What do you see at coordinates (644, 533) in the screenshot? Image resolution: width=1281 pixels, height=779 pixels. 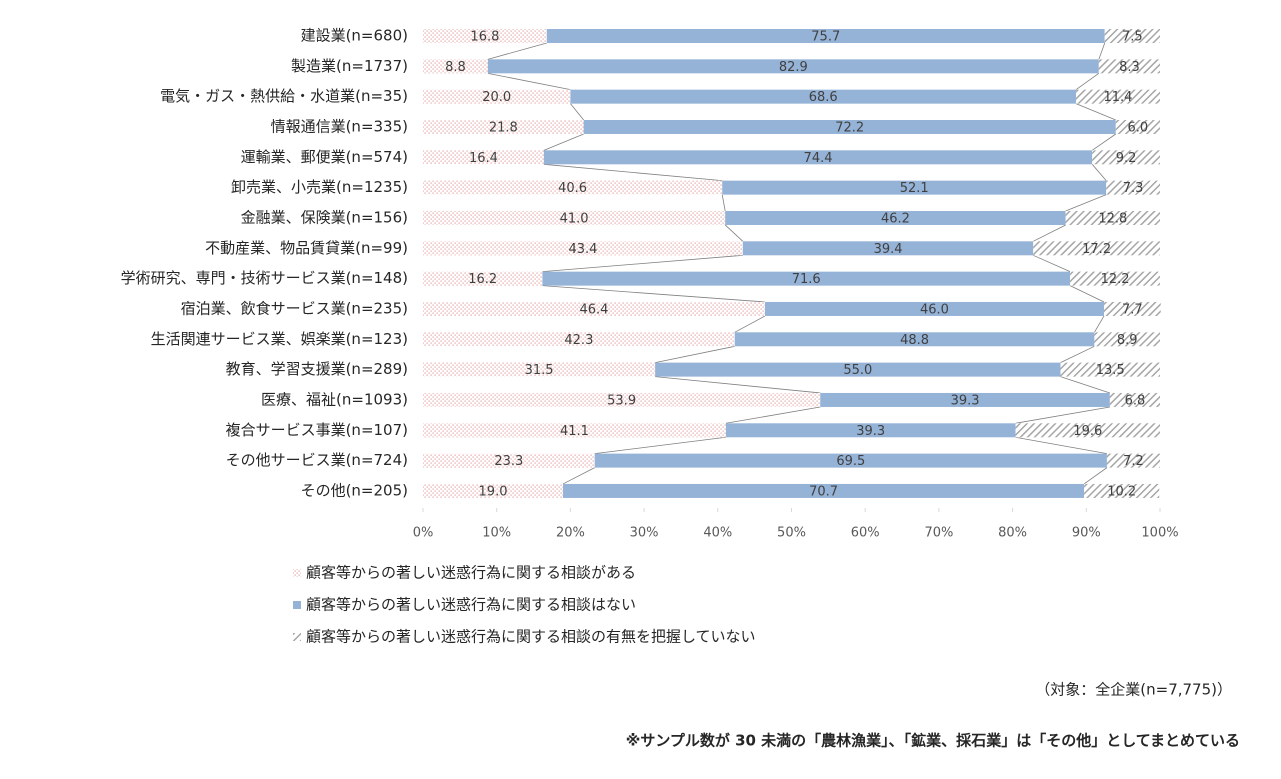 I see `x-tick-label: 30%` at bounding box center [644, 533].